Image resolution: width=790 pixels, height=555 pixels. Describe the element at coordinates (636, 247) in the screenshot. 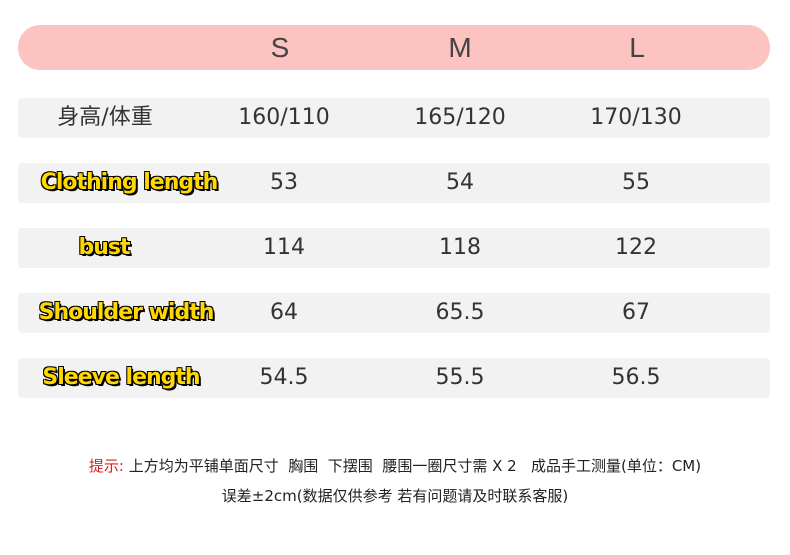

I see `cell-l: 122` at that location.